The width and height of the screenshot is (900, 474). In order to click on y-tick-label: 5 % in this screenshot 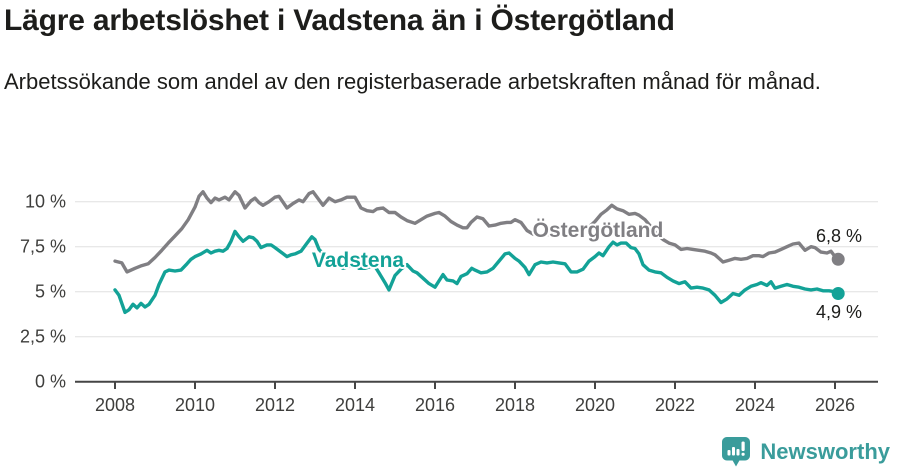, I will do `click(50, 292)`.